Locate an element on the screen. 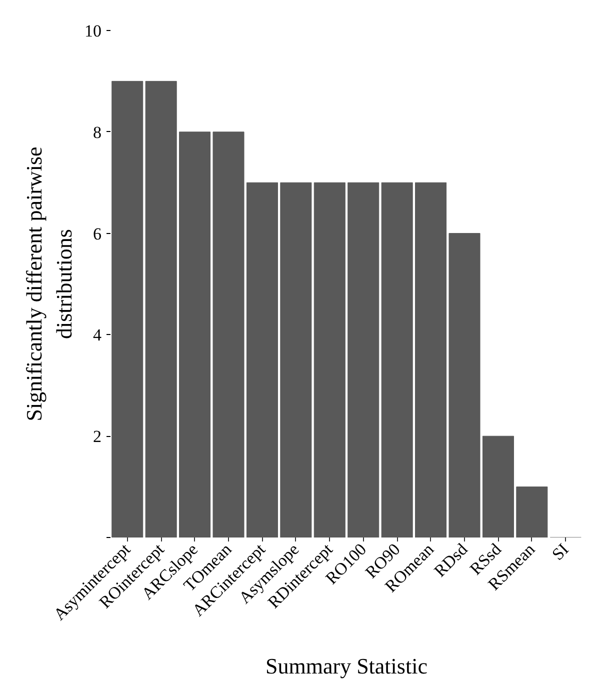 This screenshot has height=681, width=602. y-tick-label: 2 is located at coordinates (97, 436).